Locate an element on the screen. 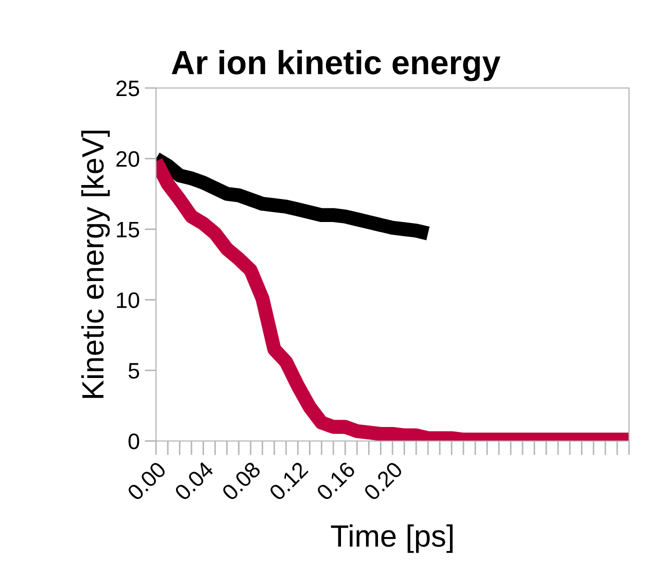  y-tick-label: 15 is located at coordinates (128, 230).